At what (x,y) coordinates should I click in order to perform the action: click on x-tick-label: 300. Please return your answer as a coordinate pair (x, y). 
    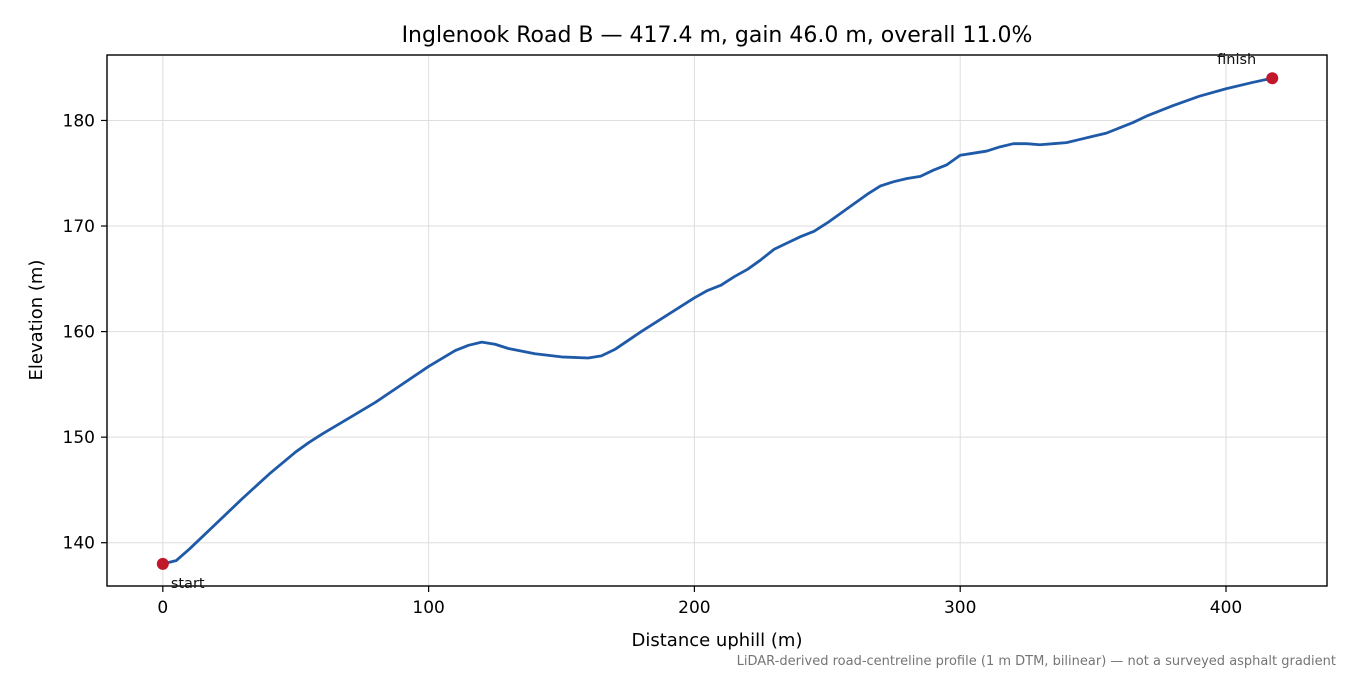
    Looking at the image, I should click on (960, 608).